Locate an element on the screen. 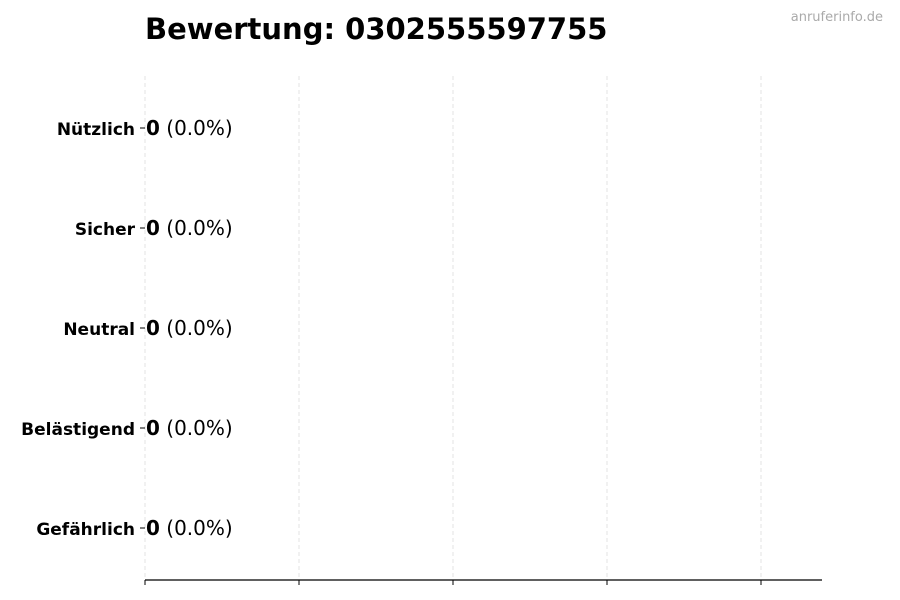 This screenshot has width=900, height=600. category-label: Belästigend is located at coordinates (78, 430).